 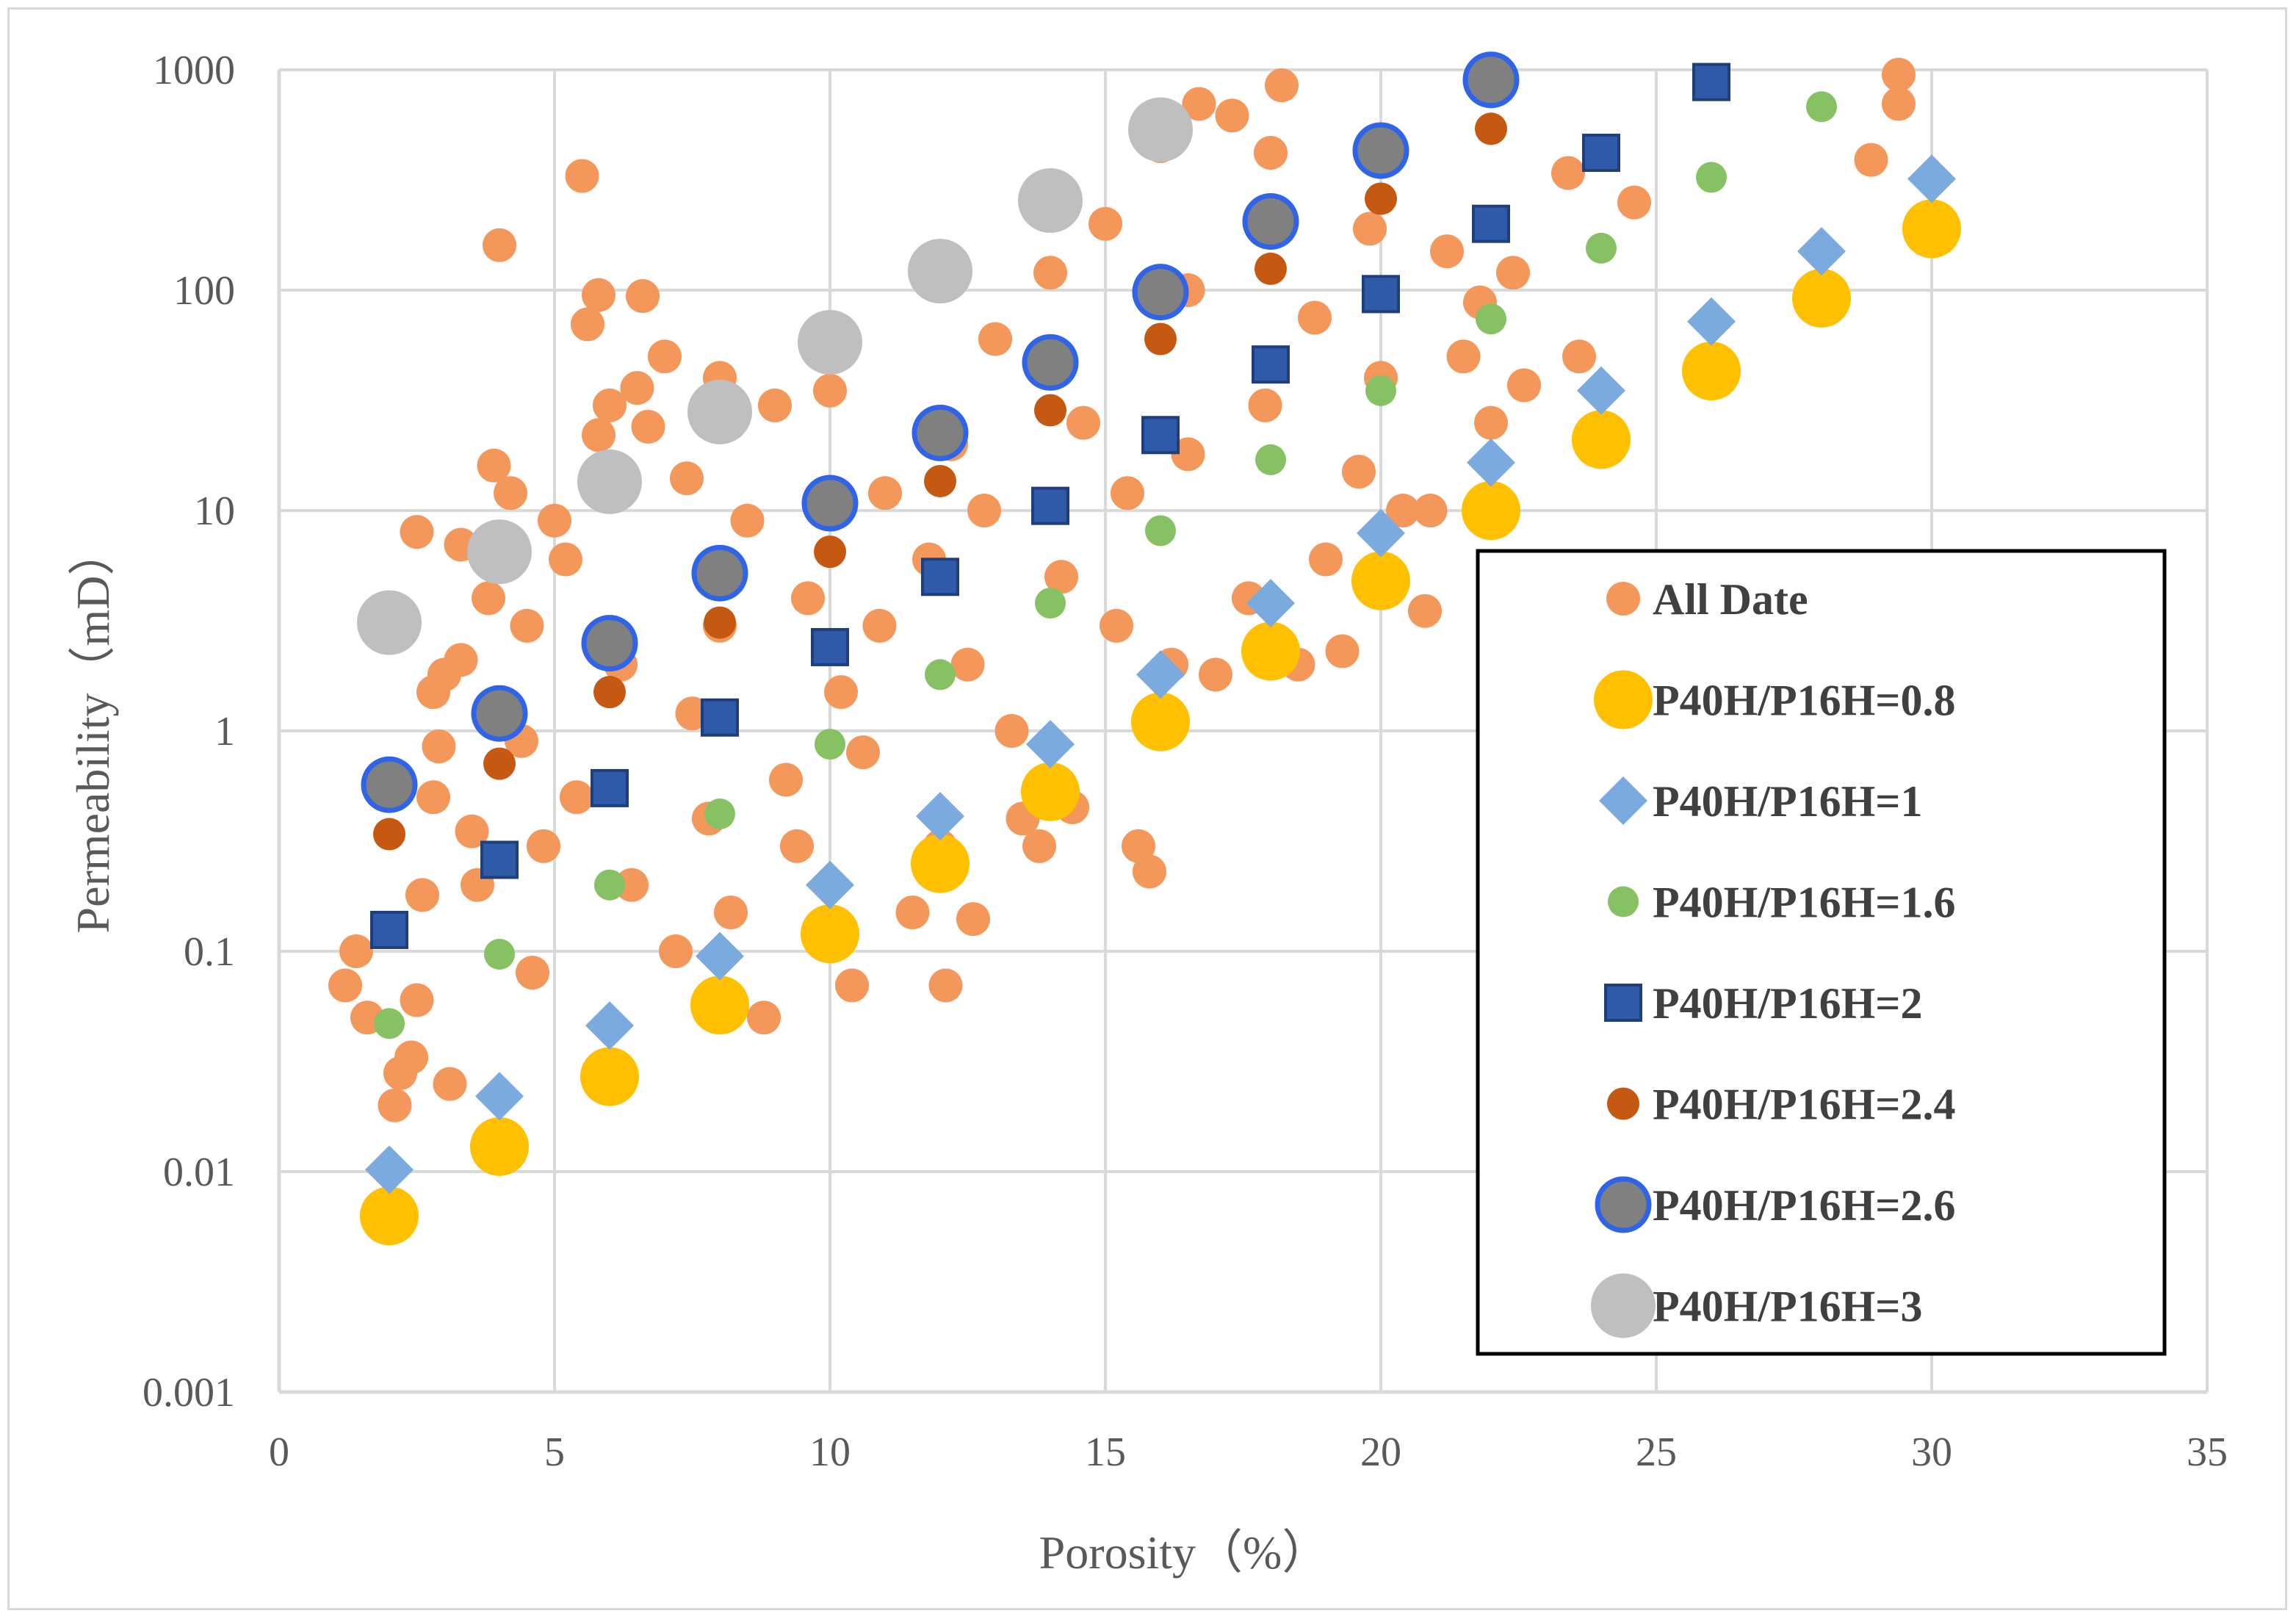 What do you see at coordinates (1804, 1205) in the screenshot?
I see `legend-label-p26: P40H/P16H=2.6` at bounding box center [1804, 1205].